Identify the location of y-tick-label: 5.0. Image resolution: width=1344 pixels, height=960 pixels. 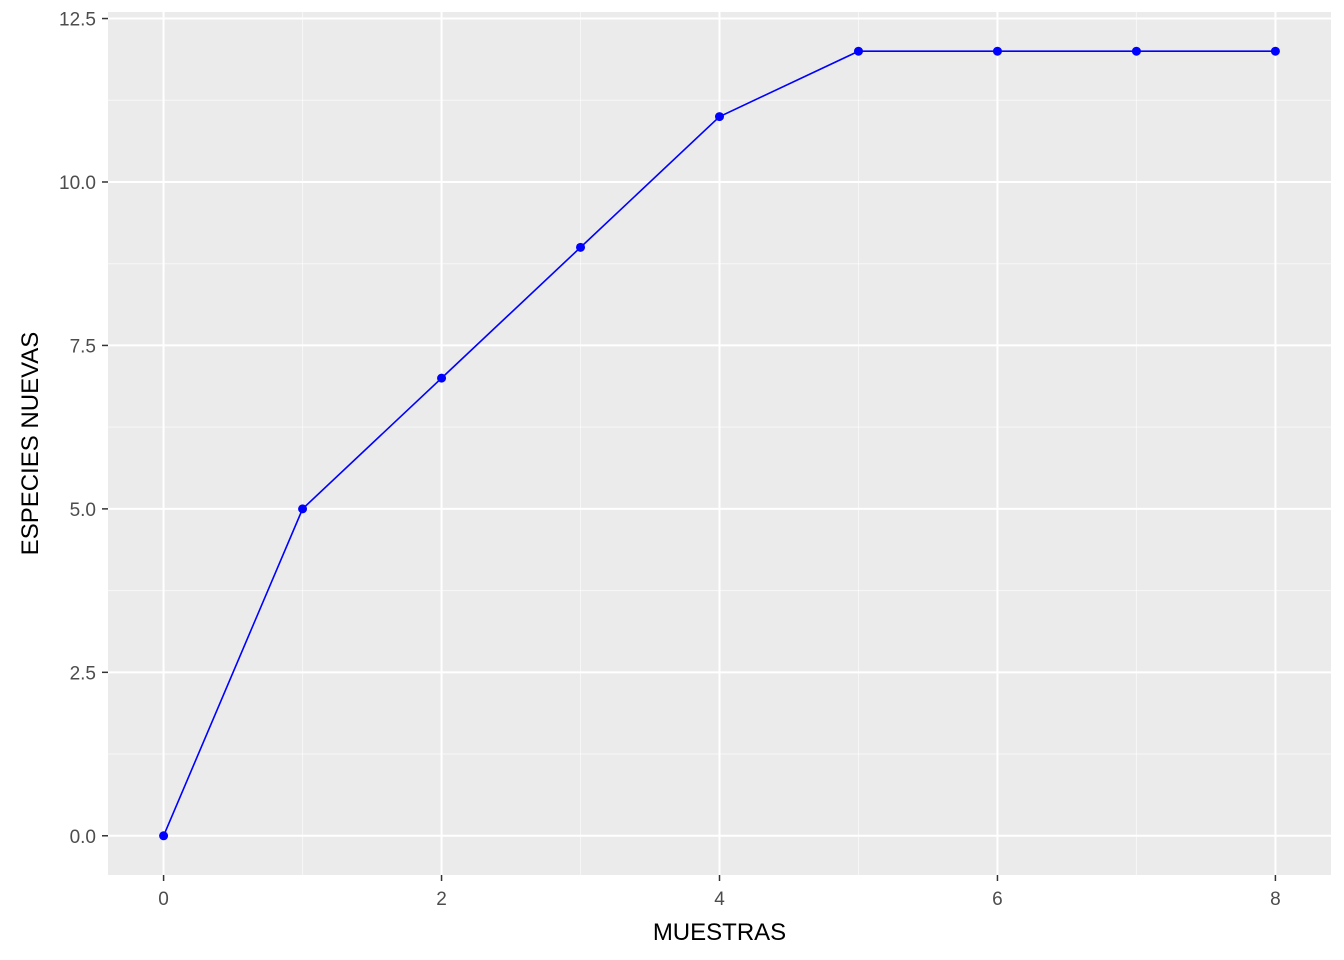
(83, 510).